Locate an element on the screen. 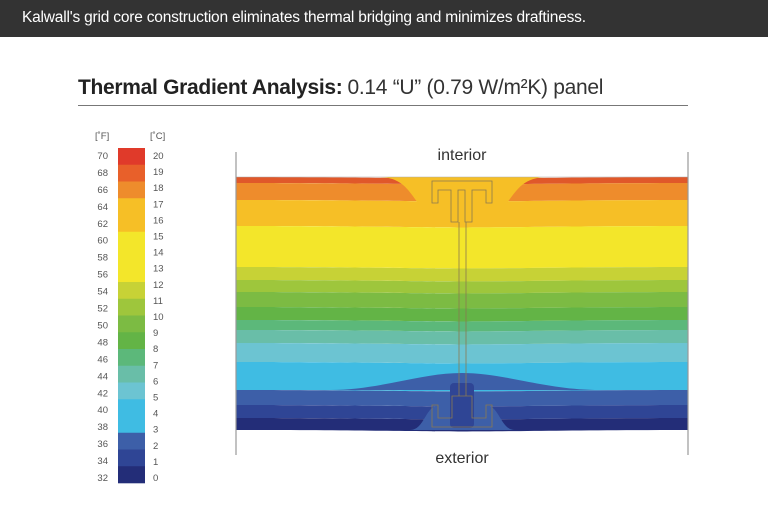 This screenshot has width=768, height=512. exterior-label: exterior is located at coordinates (462, 458).